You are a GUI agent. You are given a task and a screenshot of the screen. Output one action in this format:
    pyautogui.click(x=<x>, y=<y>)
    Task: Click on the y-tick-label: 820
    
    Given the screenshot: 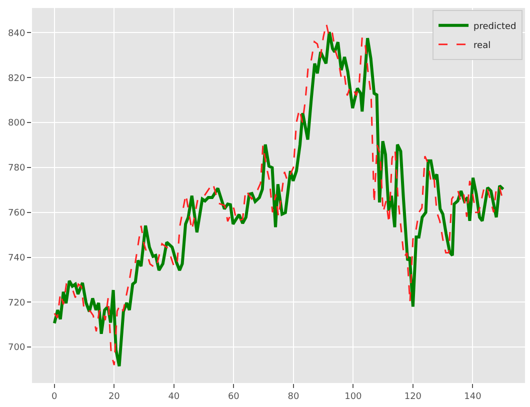 What is the action you would take?
    pyautogui.click(x=17, y=79)
    